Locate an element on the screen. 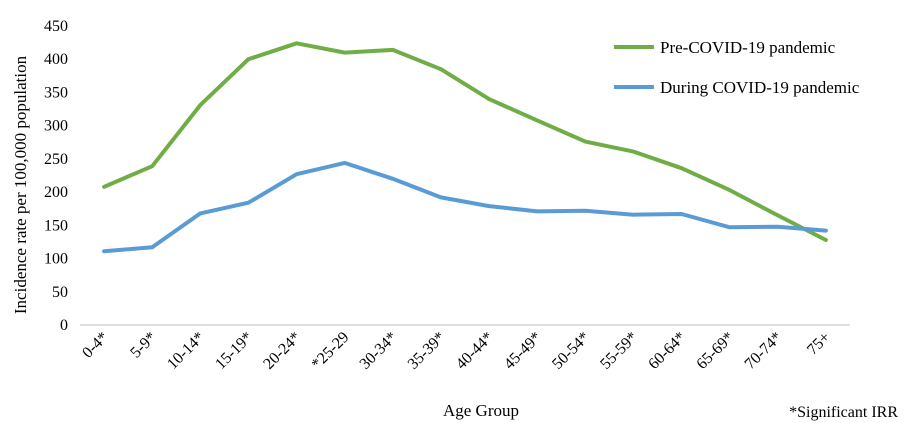 The height and width of the screenshot is (423, 911). x-tick-label: 75+ is located at coordinates (819, 344).